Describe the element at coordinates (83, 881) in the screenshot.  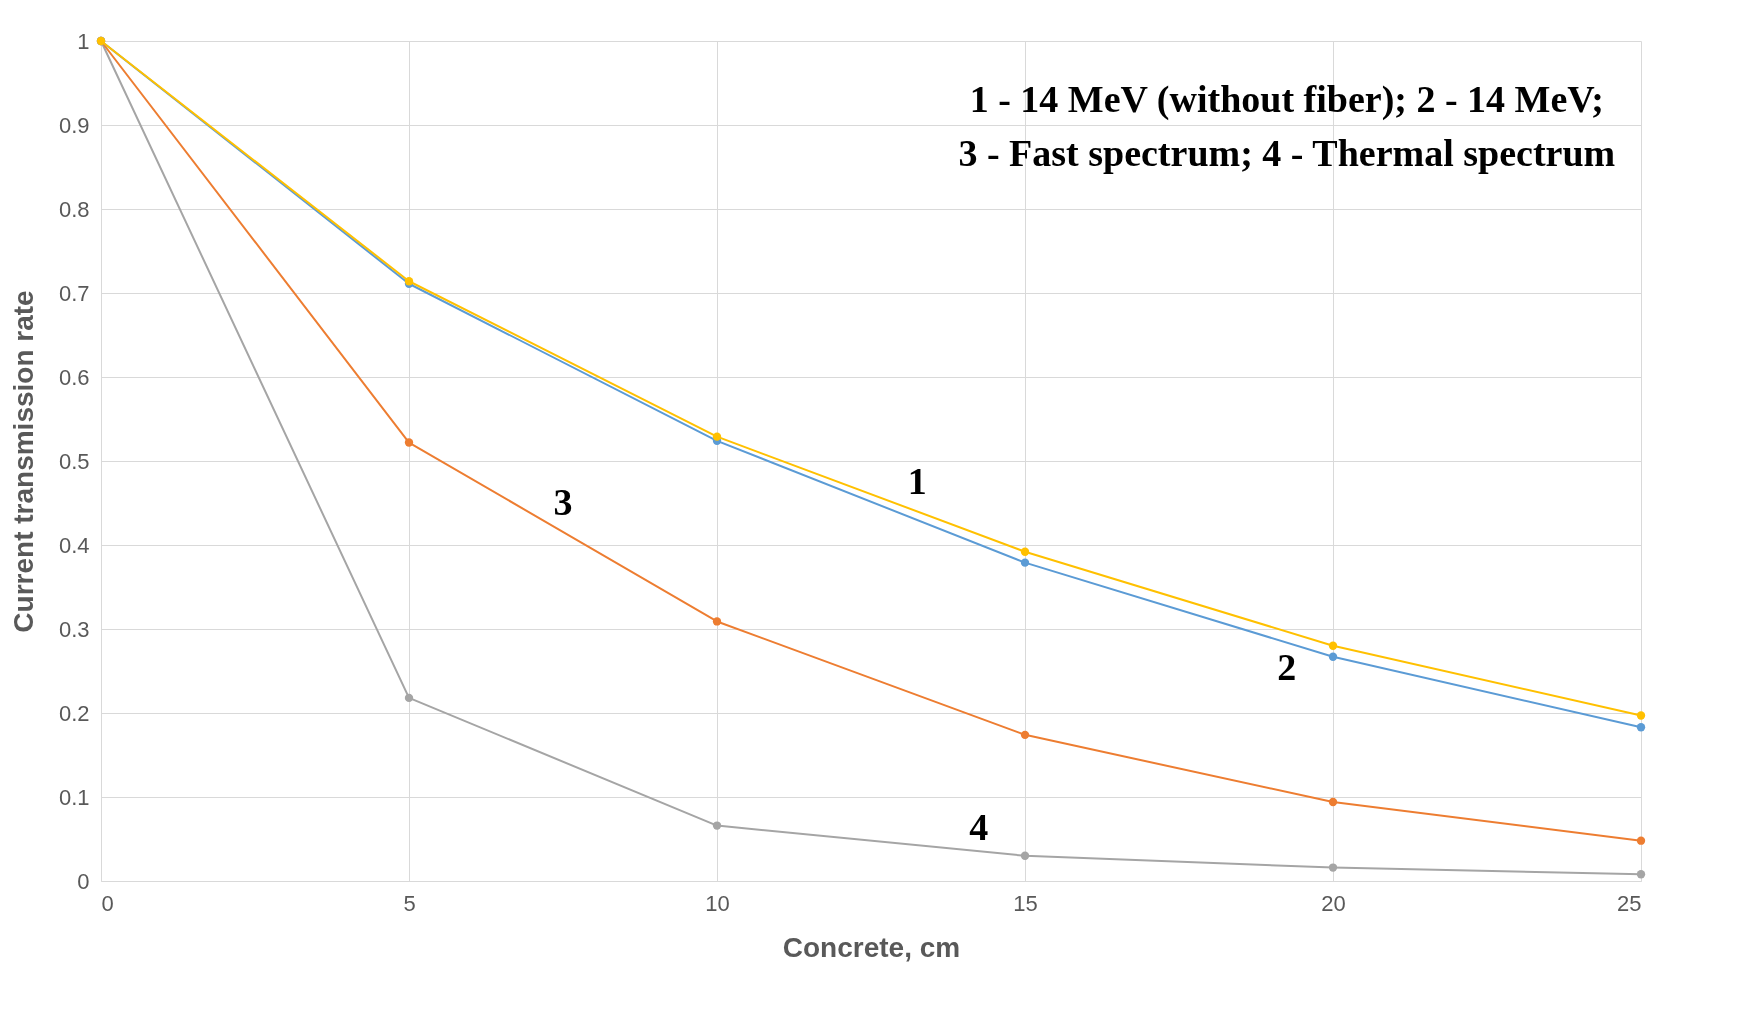
I see `y-tick-label: 0` at that location.